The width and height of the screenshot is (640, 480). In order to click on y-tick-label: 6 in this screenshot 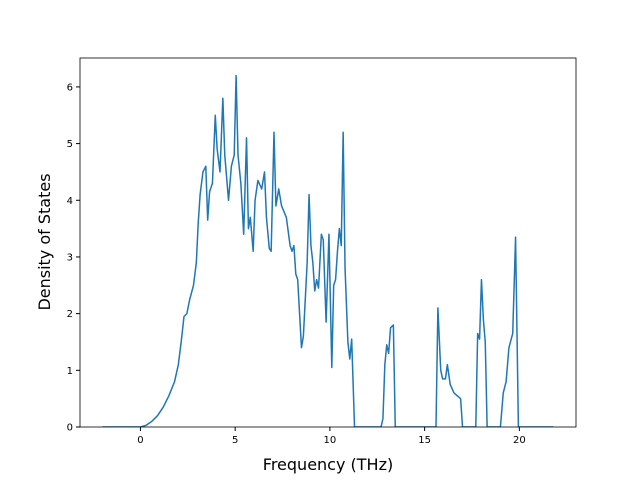, I will do `click(70, 87)`.